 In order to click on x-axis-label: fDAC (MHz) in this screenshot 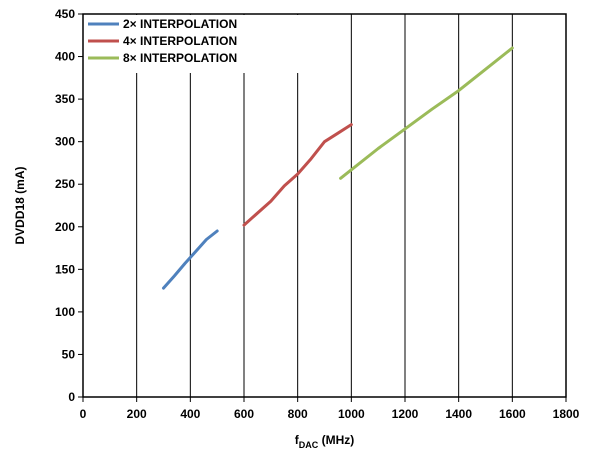, I will do `click(325, 441)`.